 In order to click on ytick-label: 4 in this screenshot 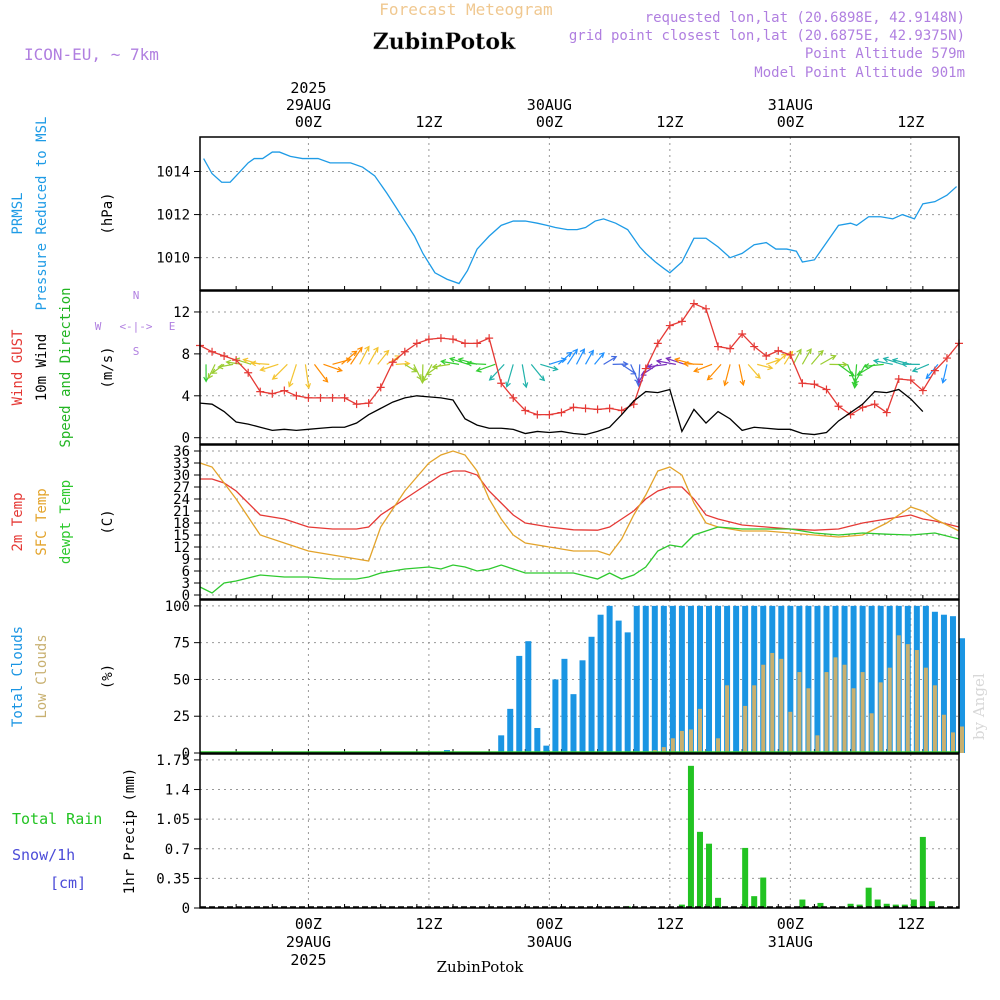, I will do `click(186, 397)`.